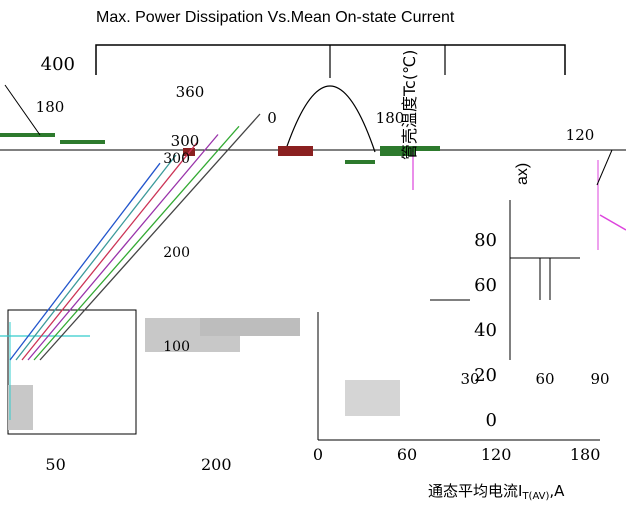 The width and height of the screenshot is (626, 515). I want to click on left-xtick-label: 50, so click(55, 464).